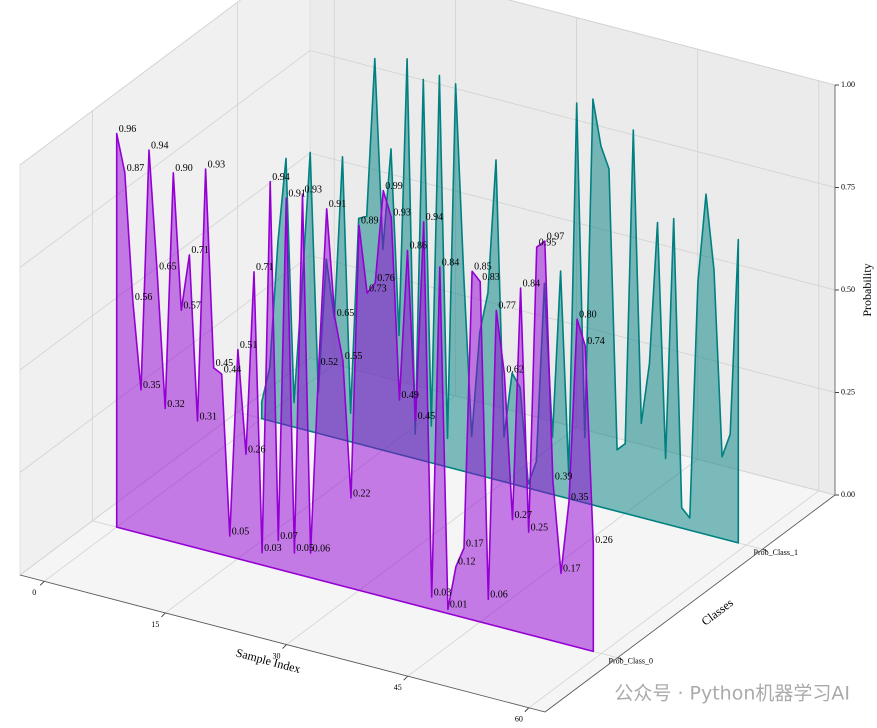  I want to click on y-axis-line, so click(690, 603).